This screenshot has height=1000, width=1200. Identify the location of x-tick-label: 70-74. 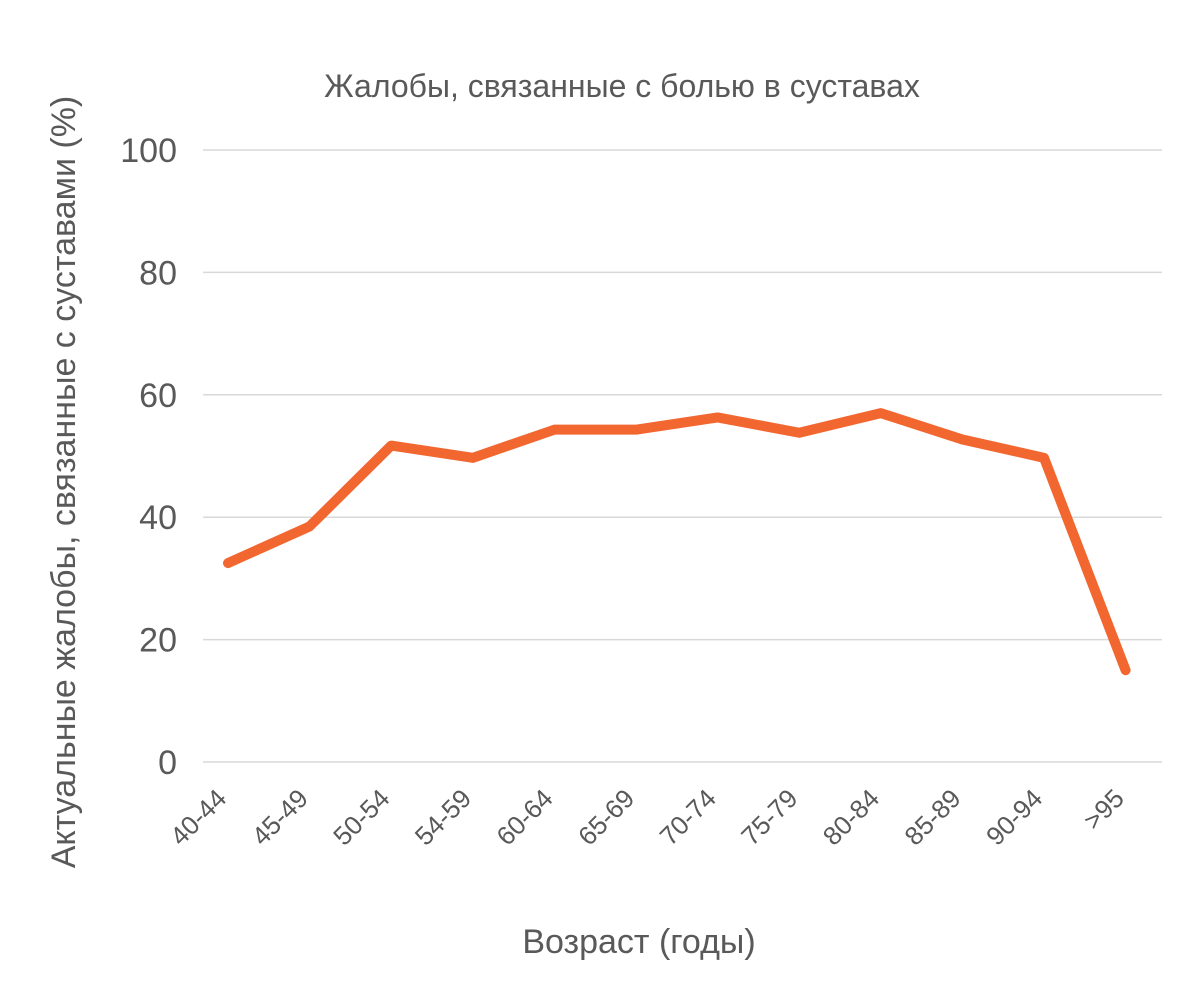
(688, 817).